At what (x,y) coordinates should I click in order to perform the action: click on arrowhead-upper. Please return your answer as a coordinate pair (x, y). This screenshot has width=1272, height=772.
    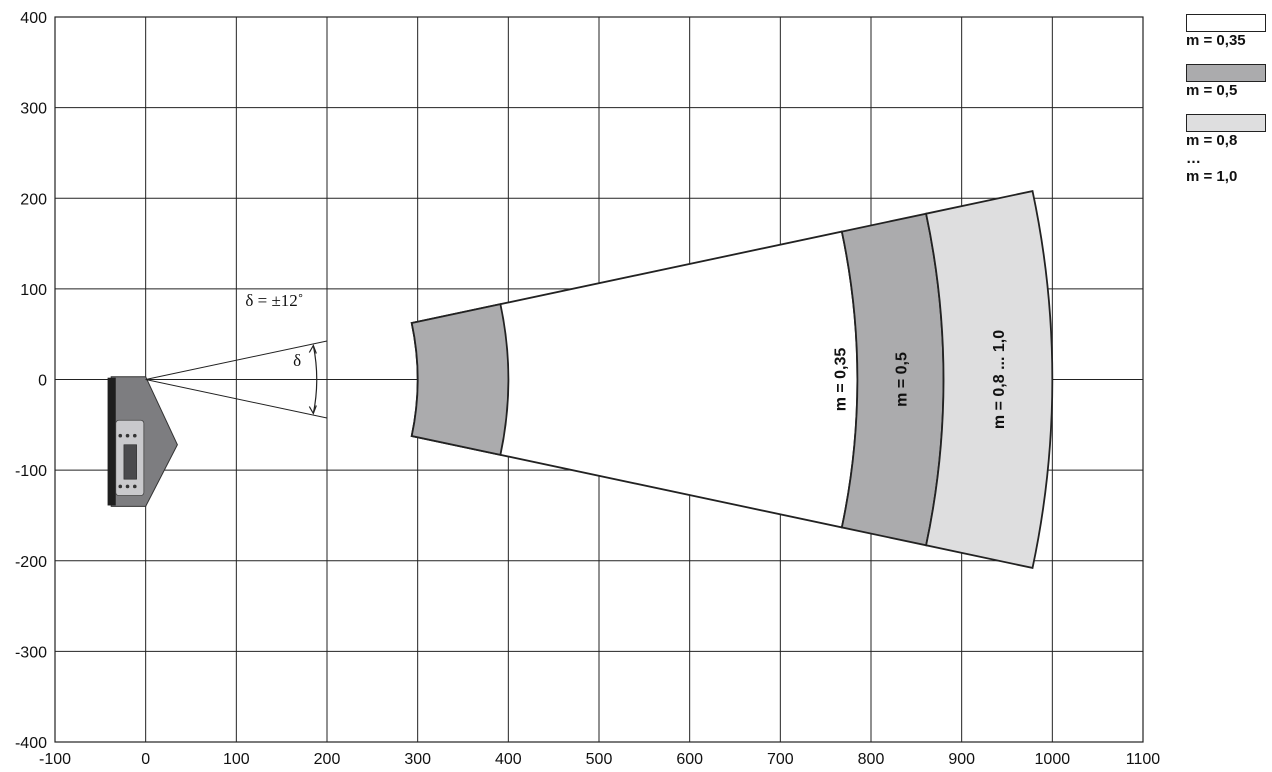
    Looking at the image, I should click on (312, 349).